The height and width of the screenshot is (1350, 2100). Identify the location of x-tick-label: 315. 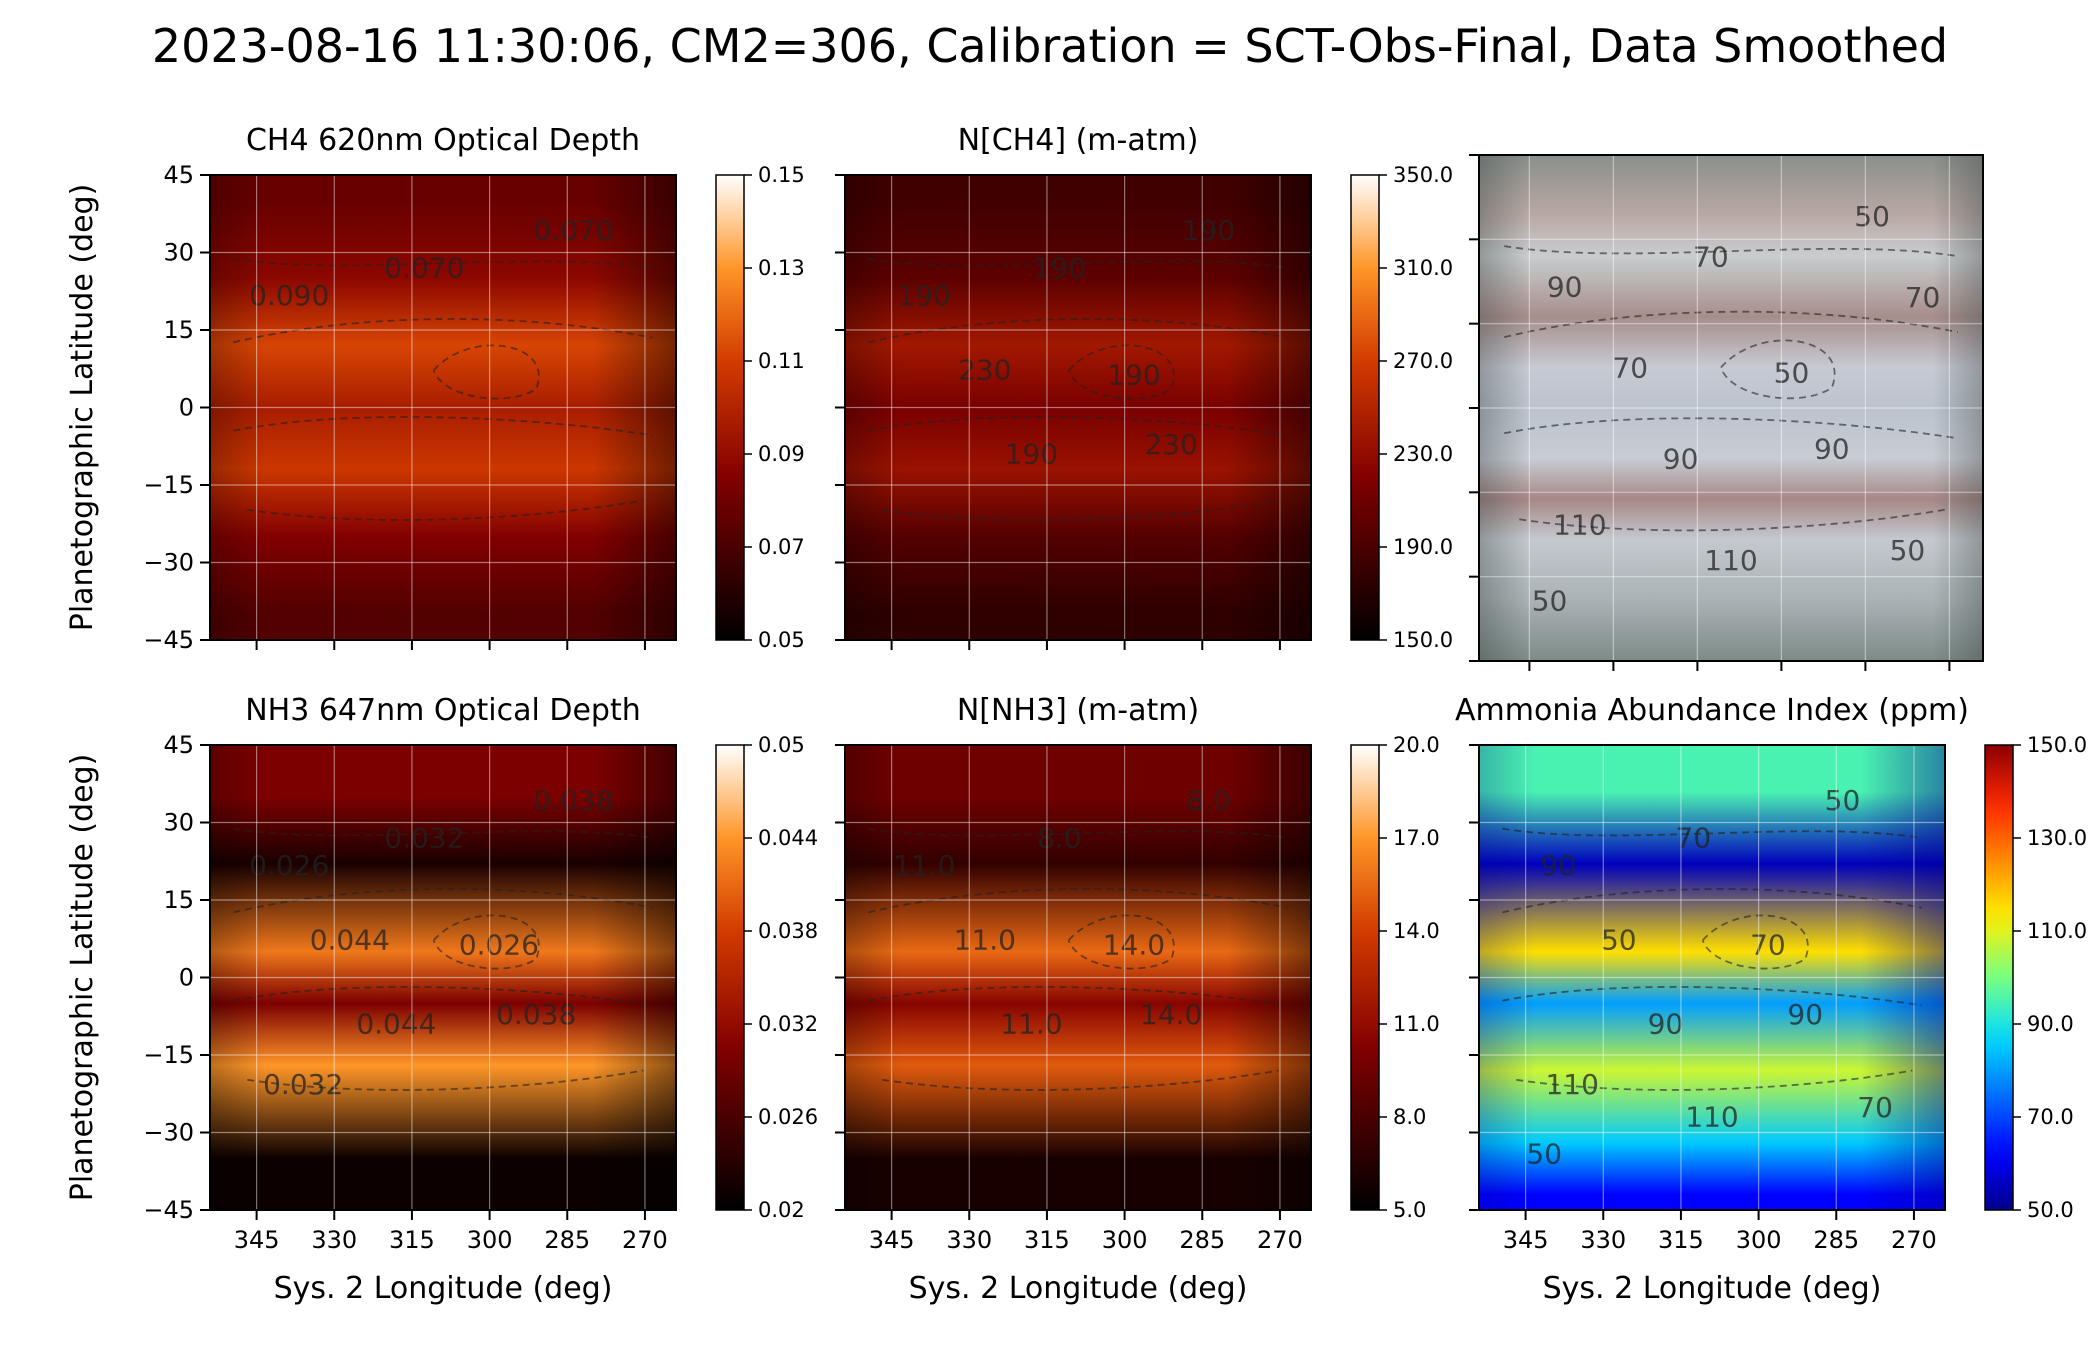
(412, 1240).